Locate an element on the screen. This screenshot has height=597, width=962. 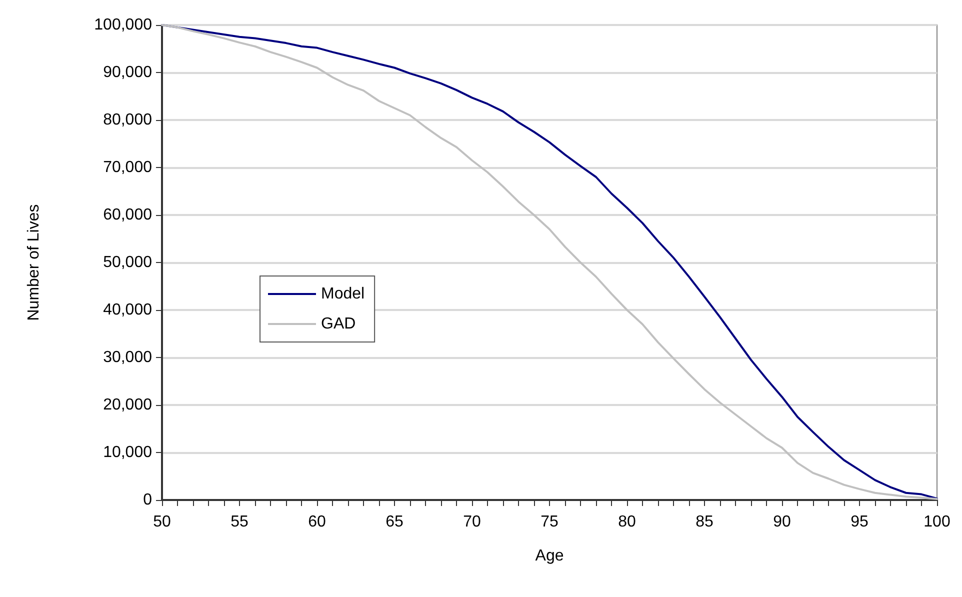
y-tick-label: 30,000 is located at coordinates (127, 357).